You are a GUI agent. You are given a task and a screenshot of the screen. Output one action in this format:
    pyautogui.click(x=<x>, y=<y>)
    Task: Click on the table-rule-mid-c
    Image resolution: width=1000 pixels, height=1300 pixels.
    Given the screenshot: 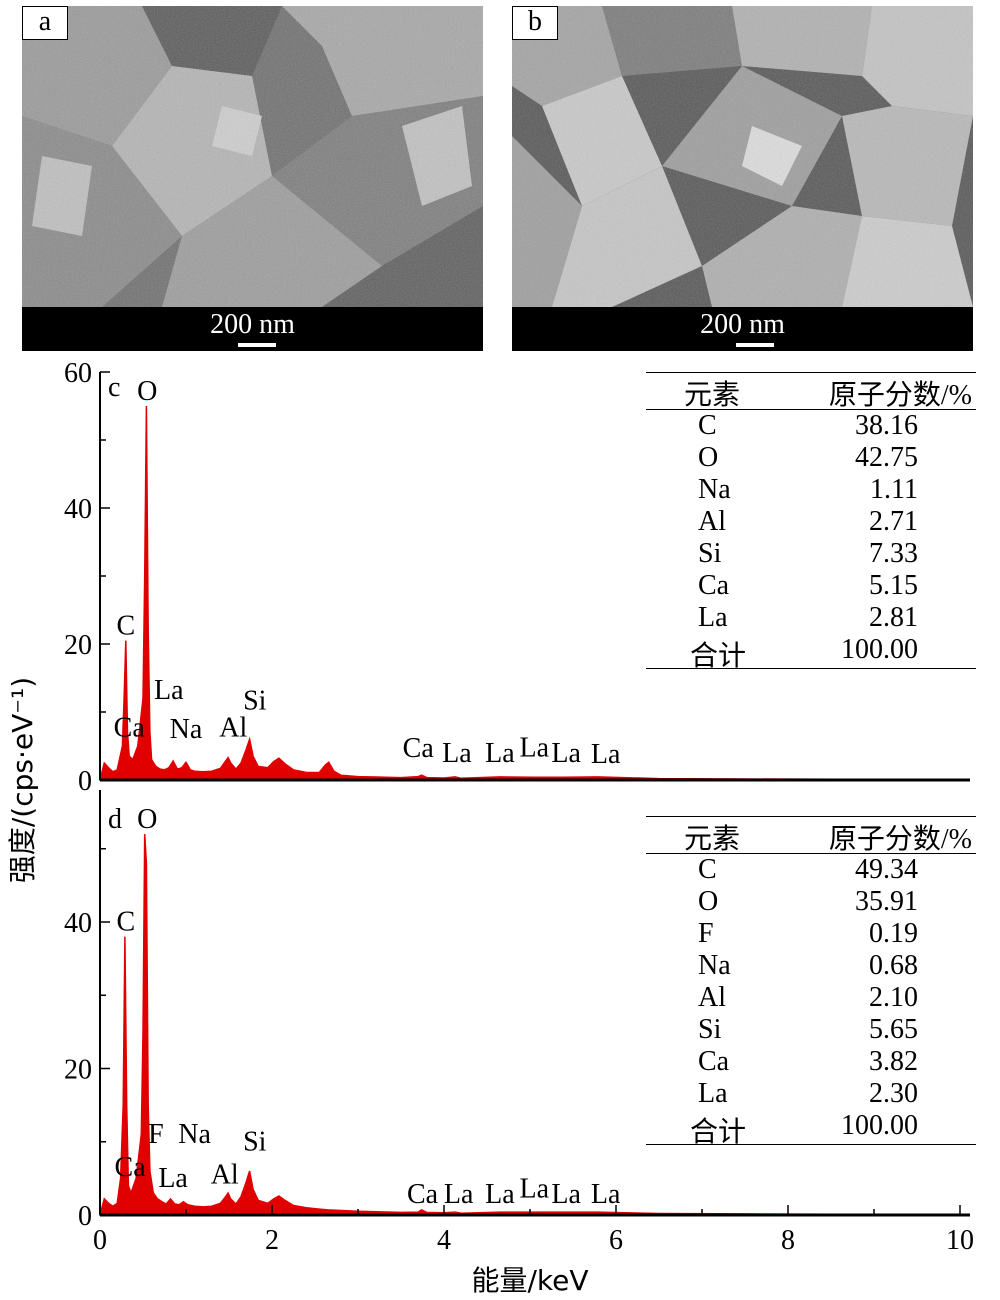 What is the action you would take?
    pyautogui.click(x=811, y=409)
    